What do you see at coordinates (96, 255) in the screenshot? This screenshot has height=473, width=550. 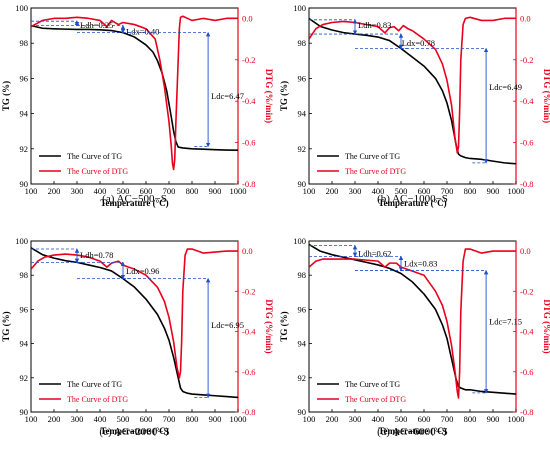 I see `annotation-label: Ldh=0.78` at bounding box center [96, 255].